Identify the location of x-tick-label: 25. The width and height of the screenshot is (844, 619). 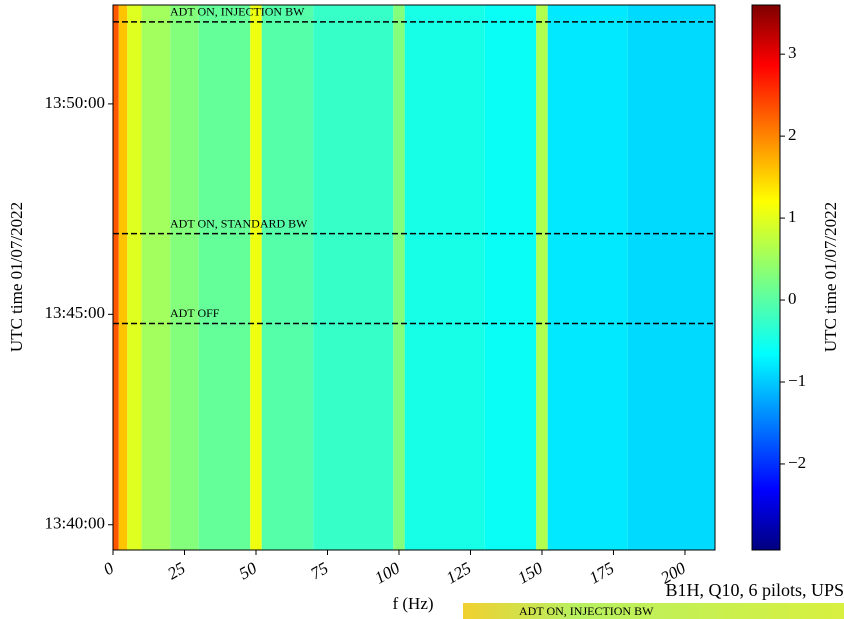
(176, 570).